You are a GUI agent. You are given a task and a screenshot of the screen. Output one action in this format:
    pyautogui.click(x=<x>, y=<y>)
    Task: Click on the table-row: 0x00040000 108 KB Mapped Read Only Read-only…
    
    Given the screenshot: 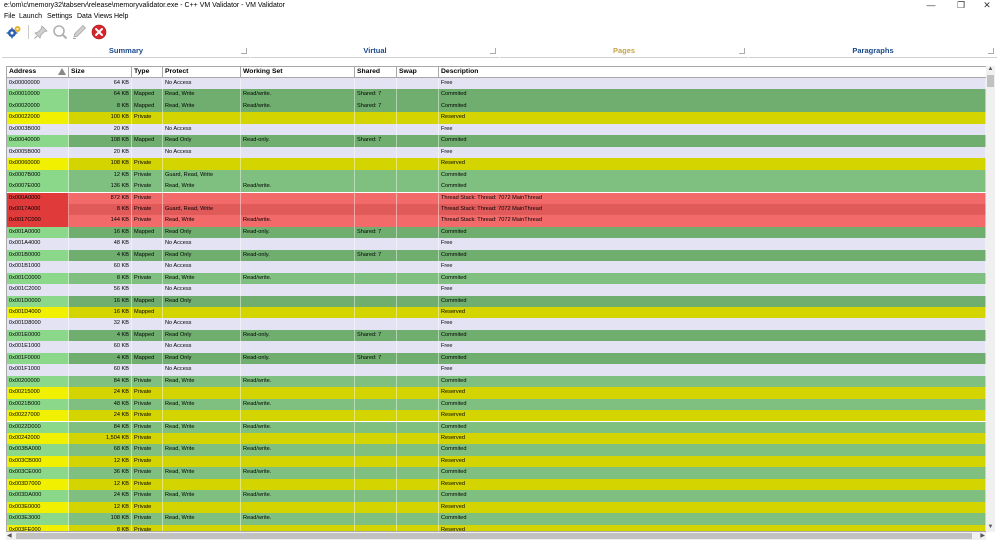 What is the action you would take?
    pyautogui.click(x=496, y=141)
    